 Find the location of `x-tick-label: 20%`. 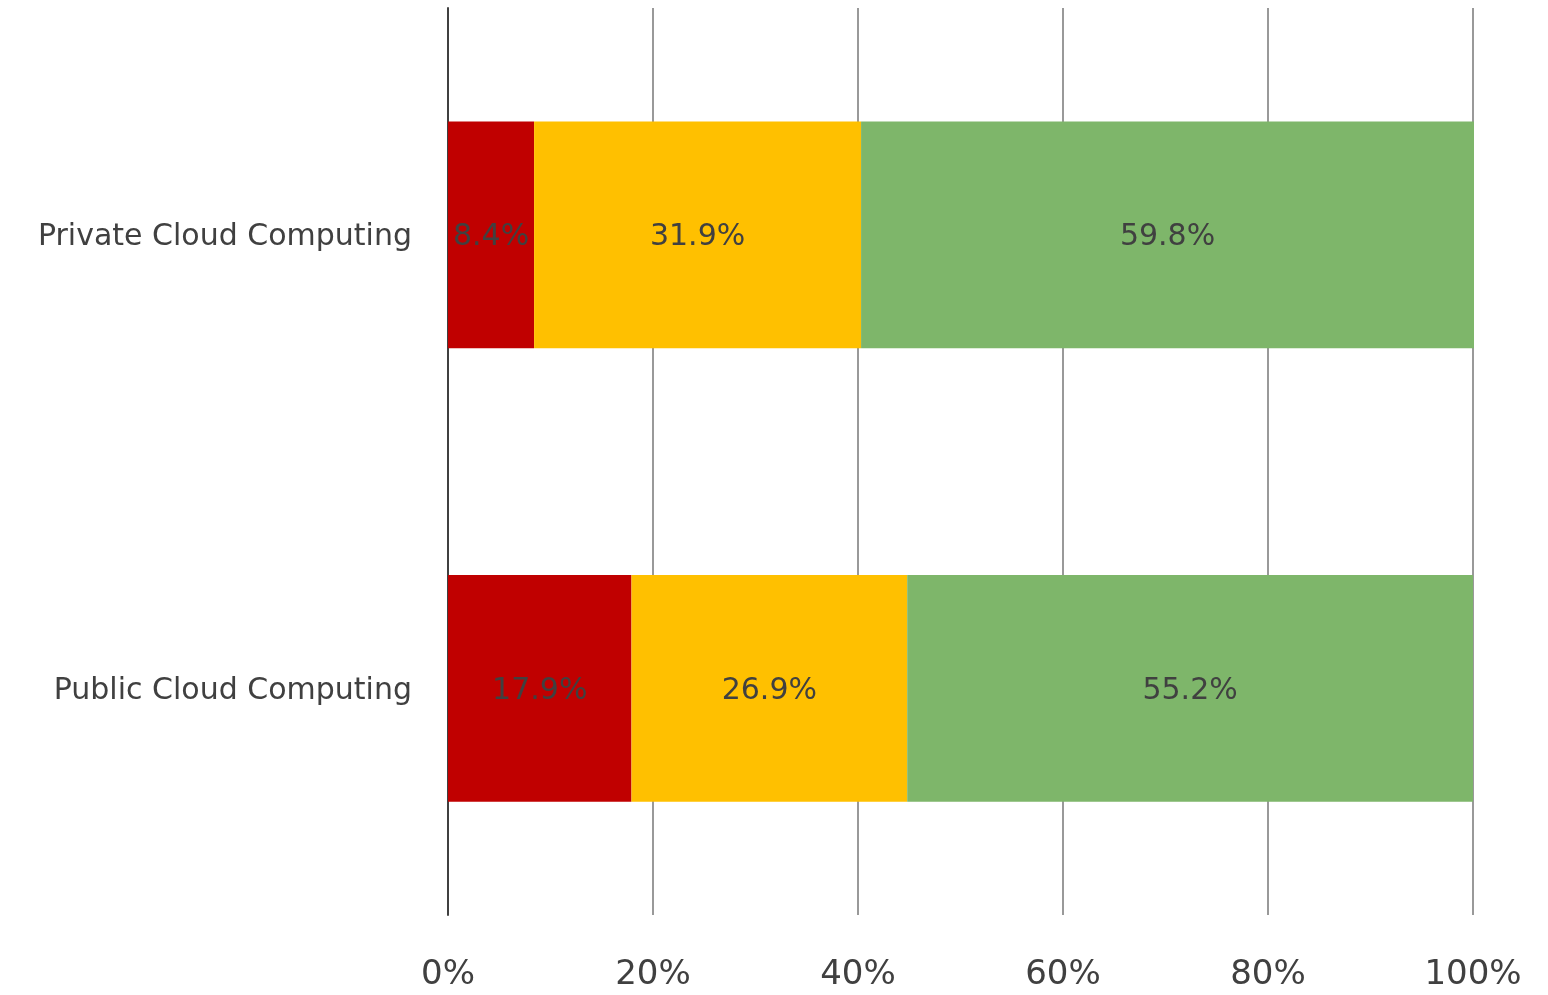

x-tick-label: 20% is located at coordinates (653, 972).